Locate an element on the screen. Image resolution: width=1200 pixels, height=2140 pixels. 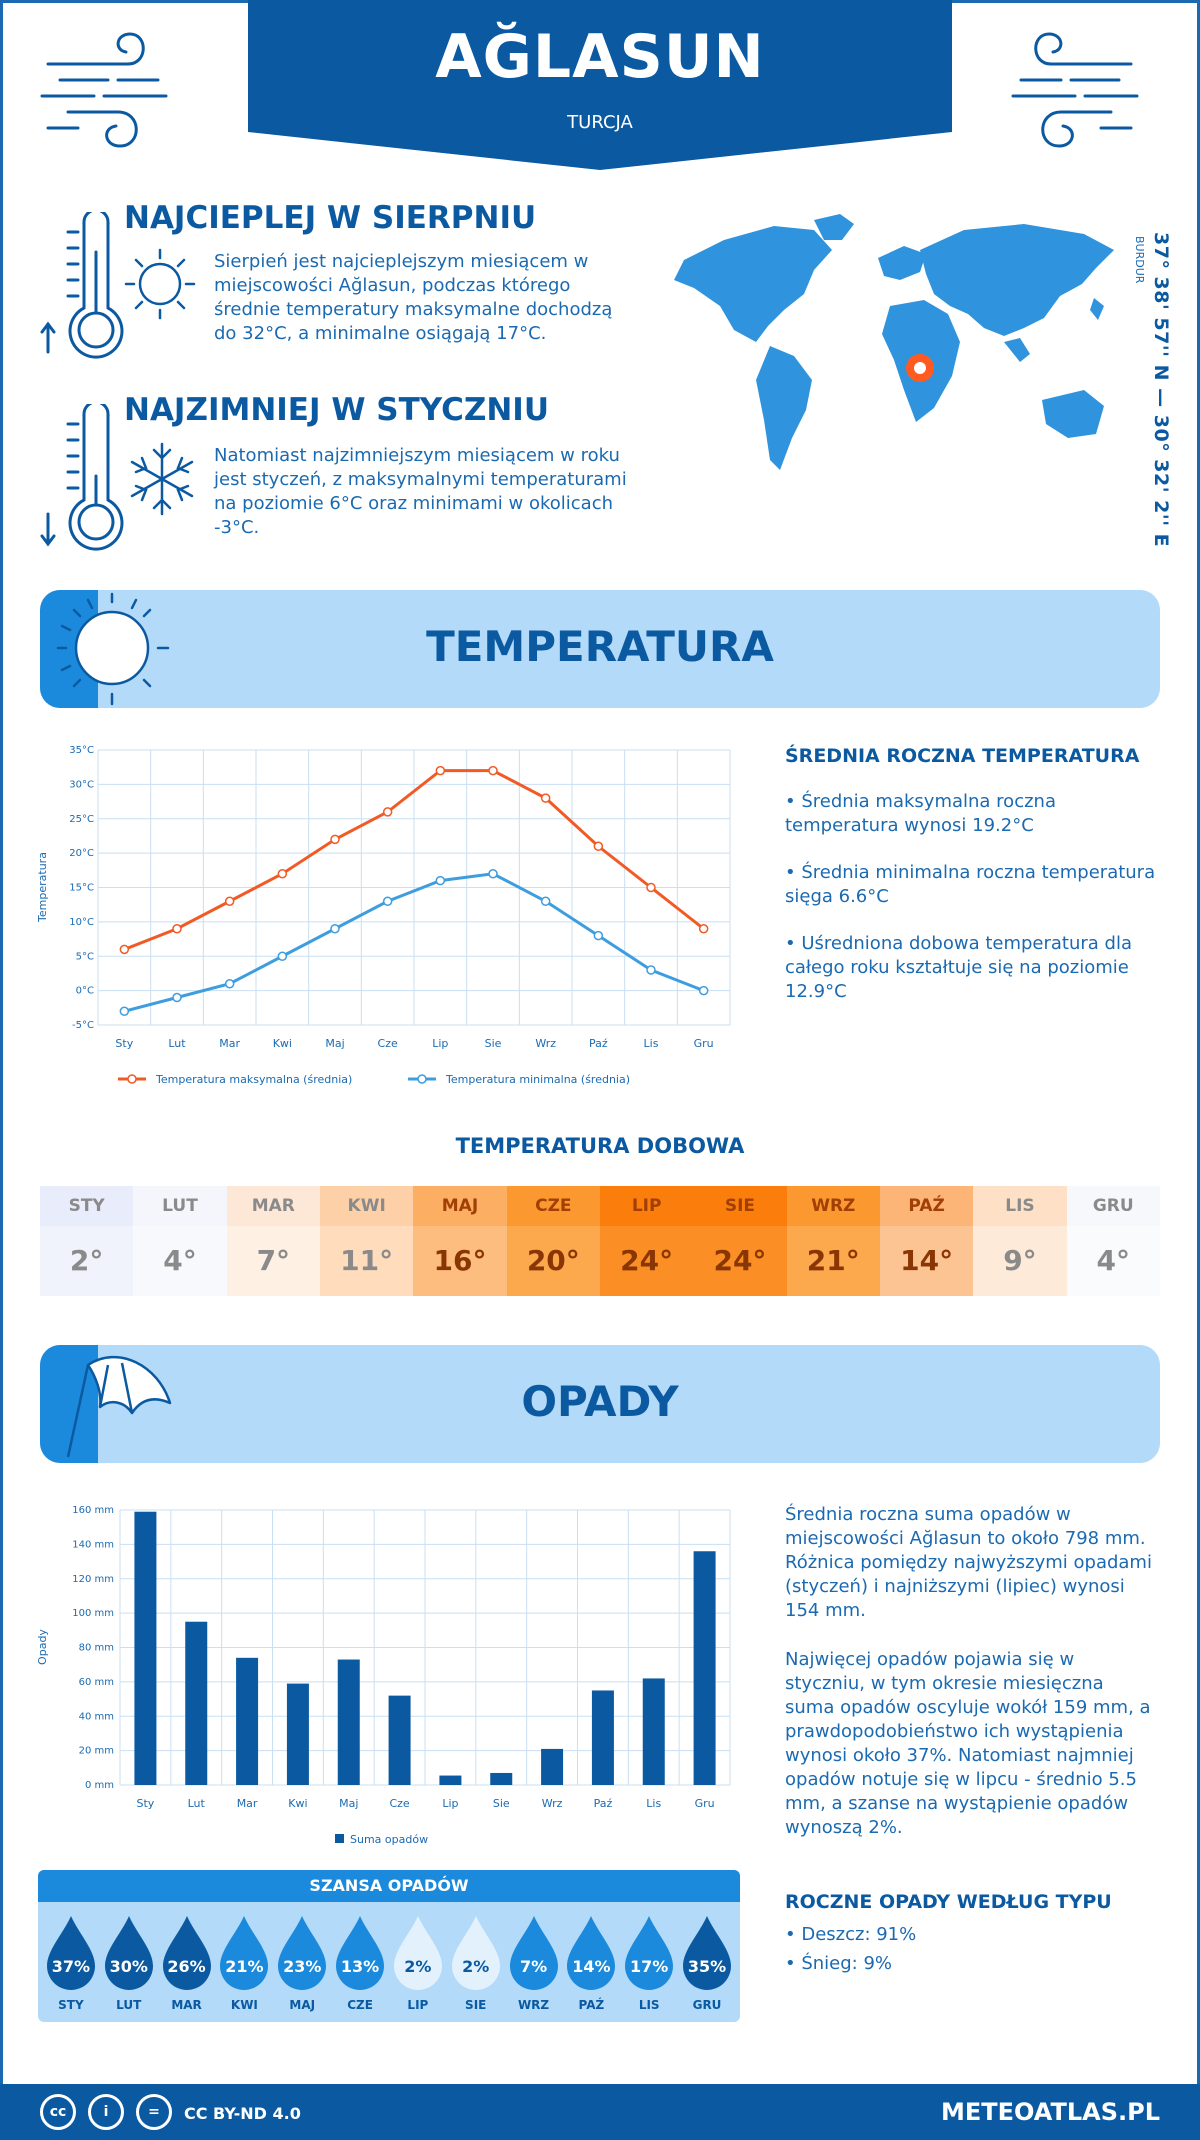
warmest-title: NAJCIEPLEJ W SIERPNIU is located at coordinates (330, 218).